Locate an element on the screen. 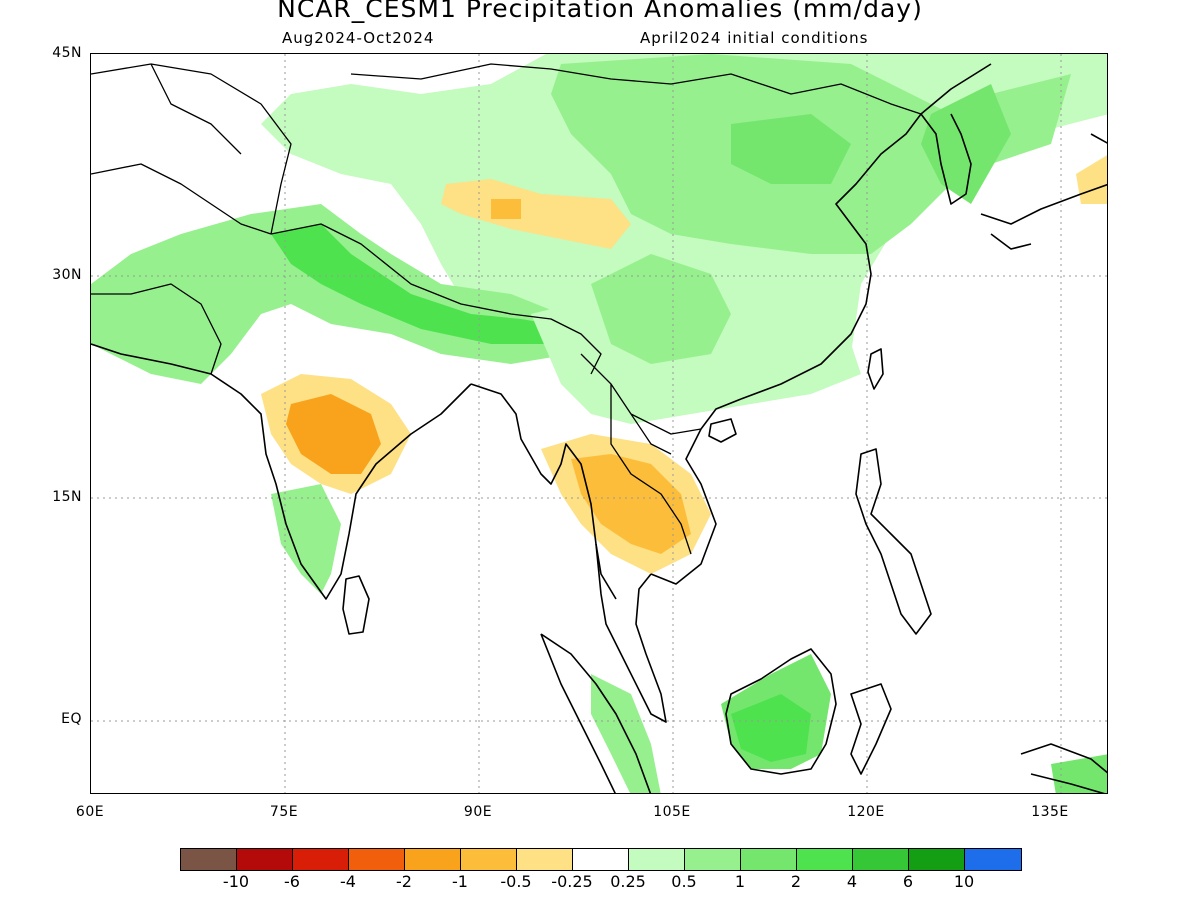  x-tick-label: 105E is located at coordinates (672, 812).